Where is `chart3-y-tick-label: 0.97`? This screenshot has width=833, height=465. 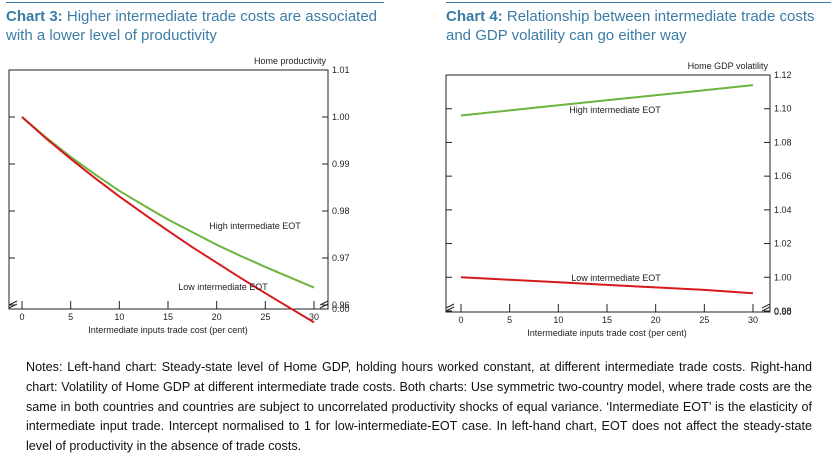 chart3-y-tick-label: 0.97 is located at coordinates (341, 258).